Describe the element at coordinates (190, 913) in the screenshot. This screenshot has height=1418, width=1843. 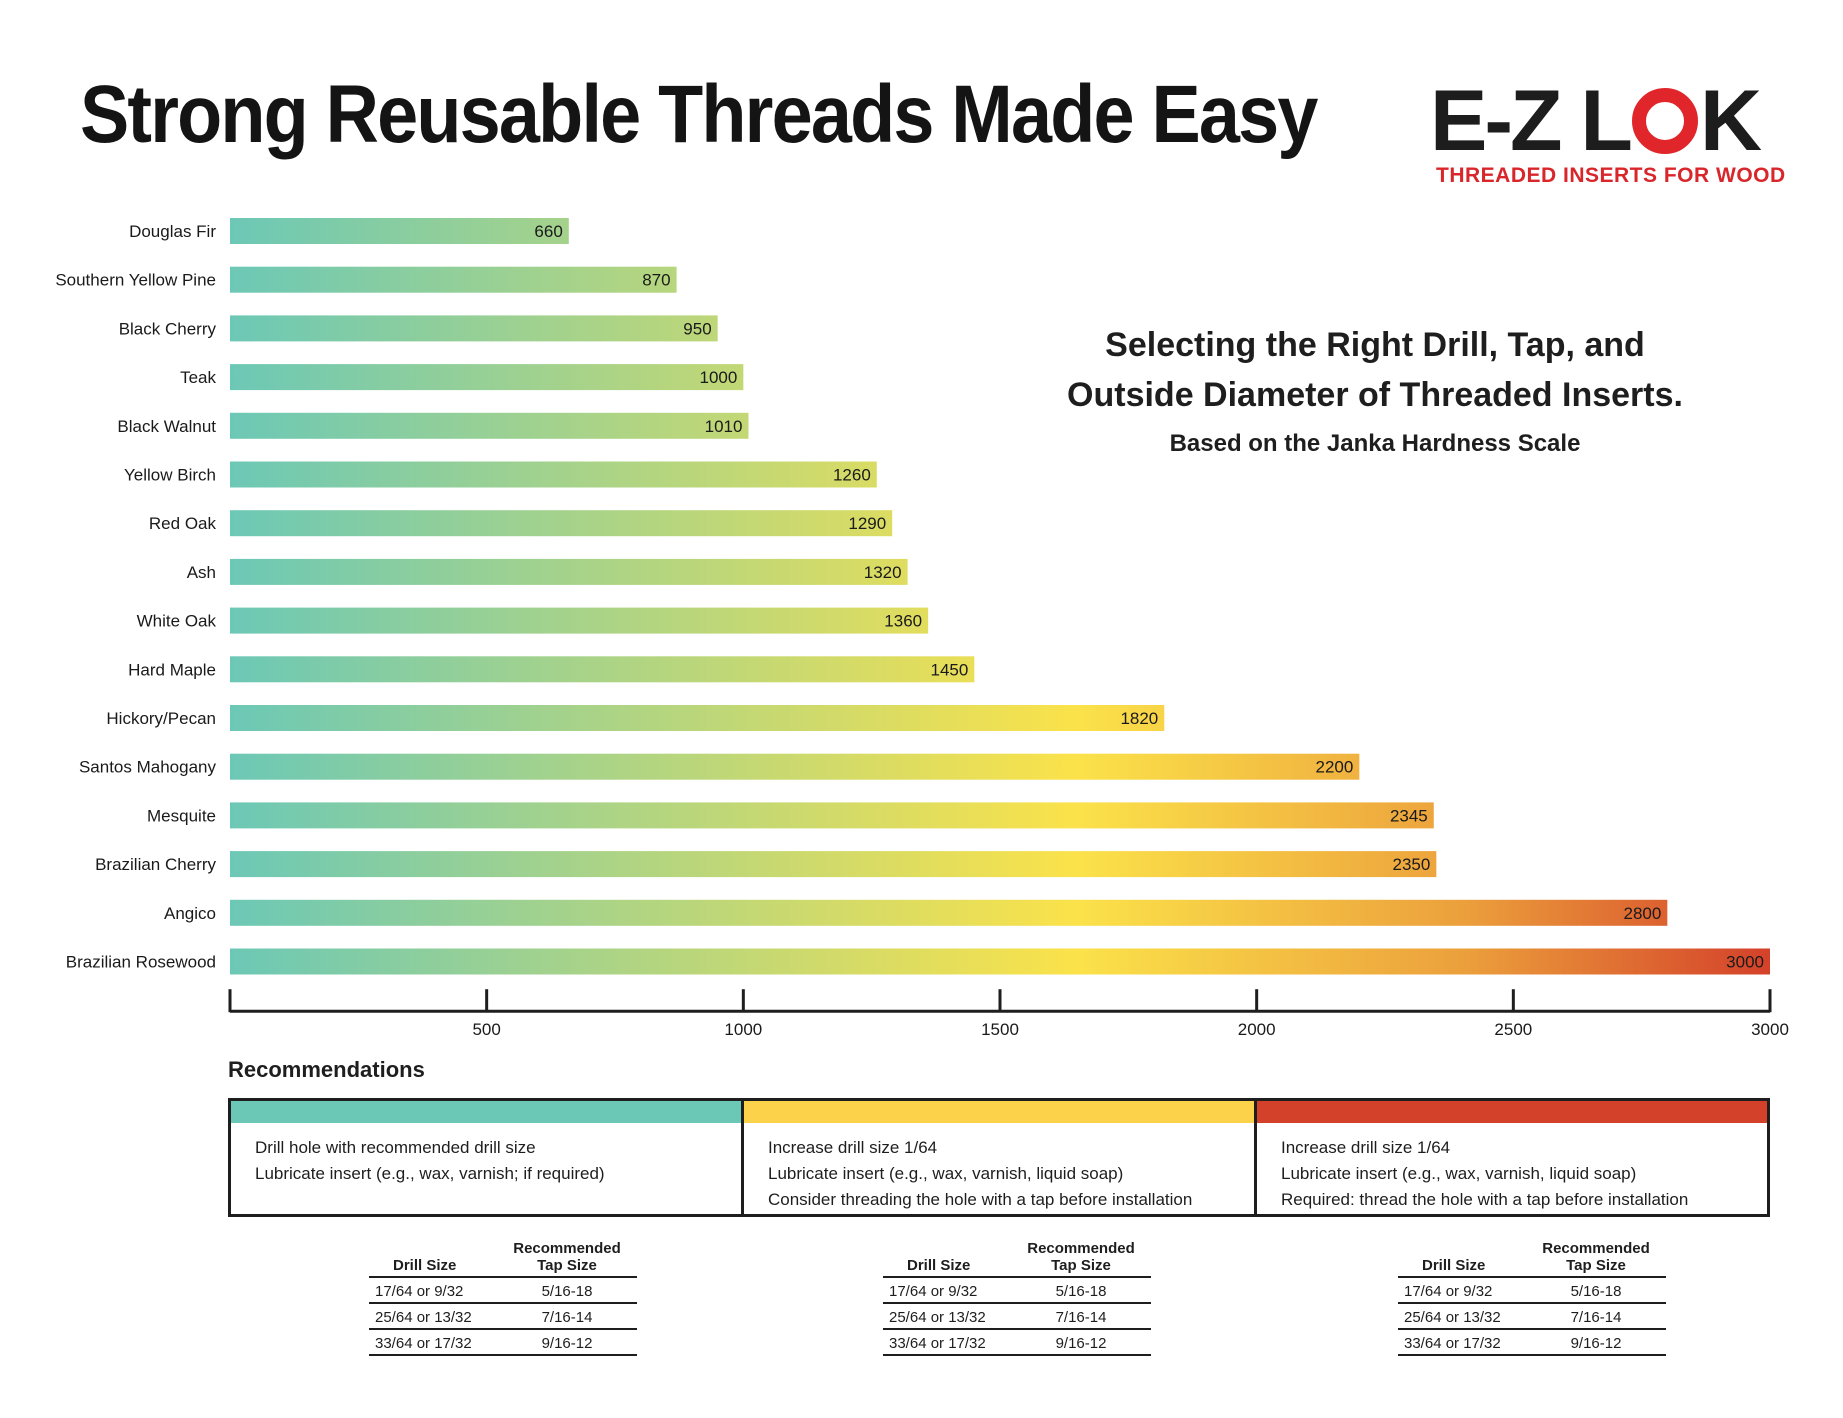
I see `category-label: Angico` at that location.